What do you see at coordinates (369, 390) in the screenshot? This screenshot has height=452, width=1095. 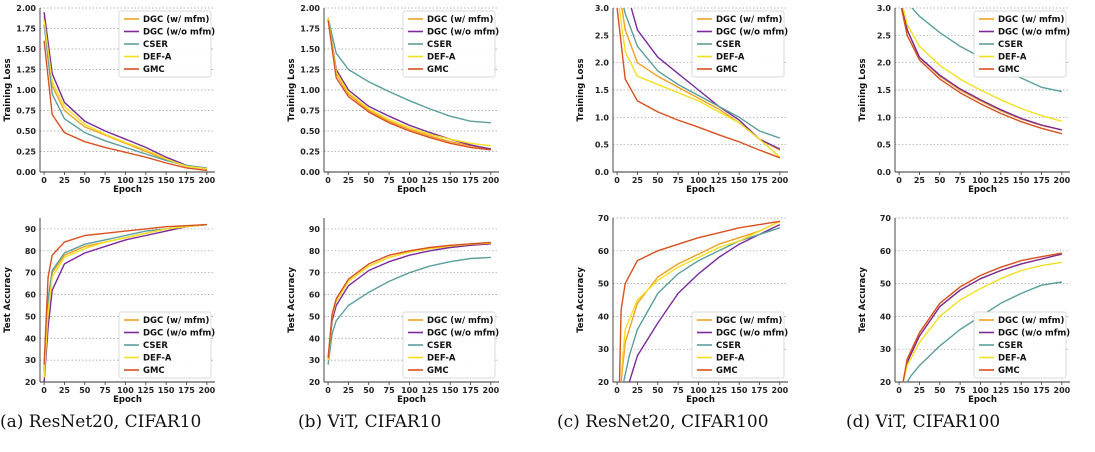 I see `x-tick-label: 50` at bounding box center [369, 390].